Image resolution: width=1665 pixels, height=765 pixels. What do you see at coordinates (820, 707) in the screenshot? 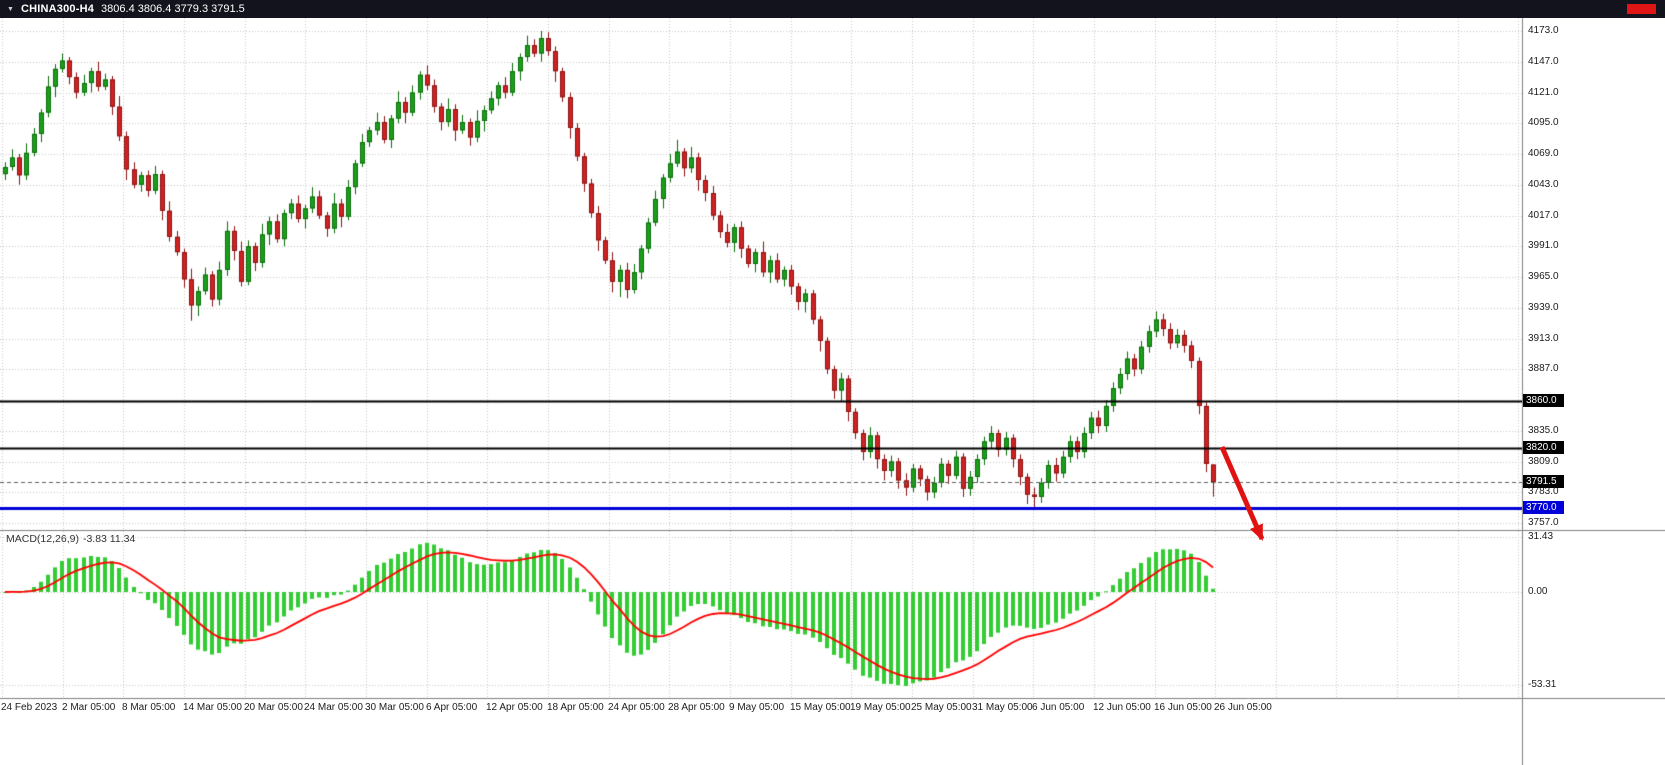
I see `time-tick-label: 15 May 05:00` at bounding box center [820, 707].